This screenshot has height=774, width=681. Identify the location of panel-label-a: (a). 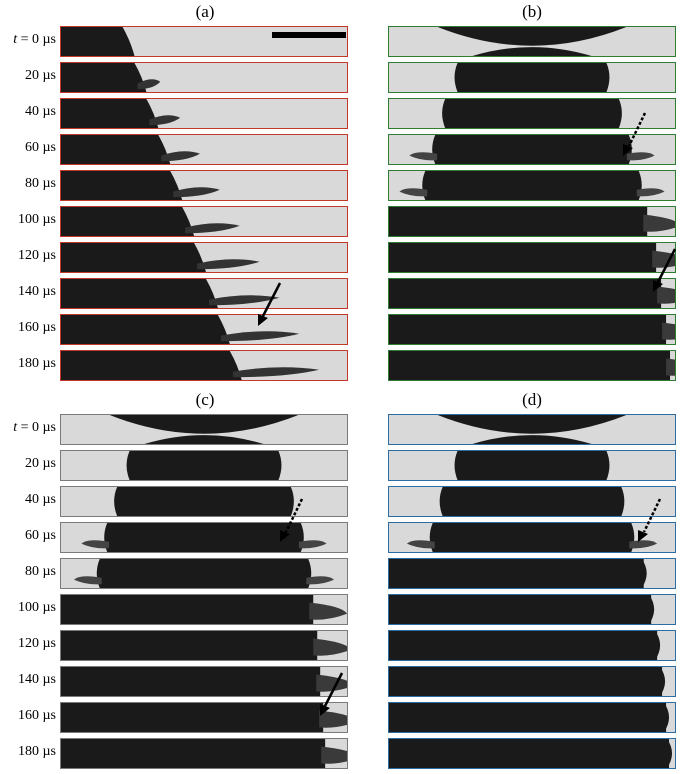
(205, 11).